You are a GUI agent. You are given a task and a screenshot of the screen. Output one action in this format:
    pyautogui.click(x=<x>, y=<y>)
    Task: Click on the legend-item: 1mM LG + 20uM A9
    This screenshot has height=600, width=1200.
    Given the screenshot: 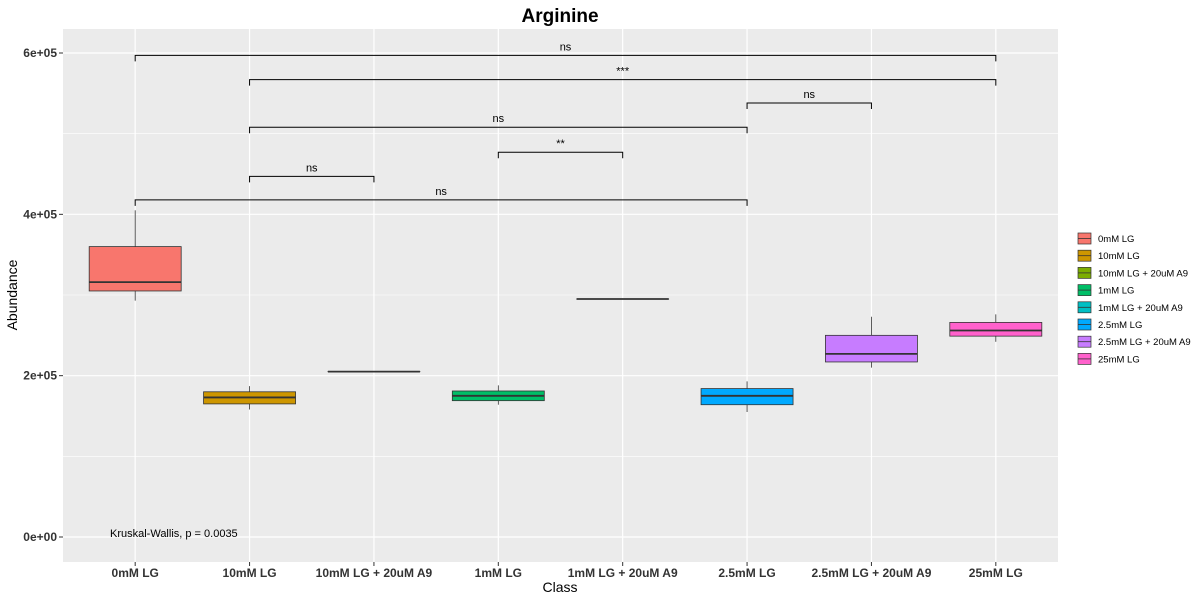 What is the action you would take?
    pyautogui.click(x=1130, y=307)
    